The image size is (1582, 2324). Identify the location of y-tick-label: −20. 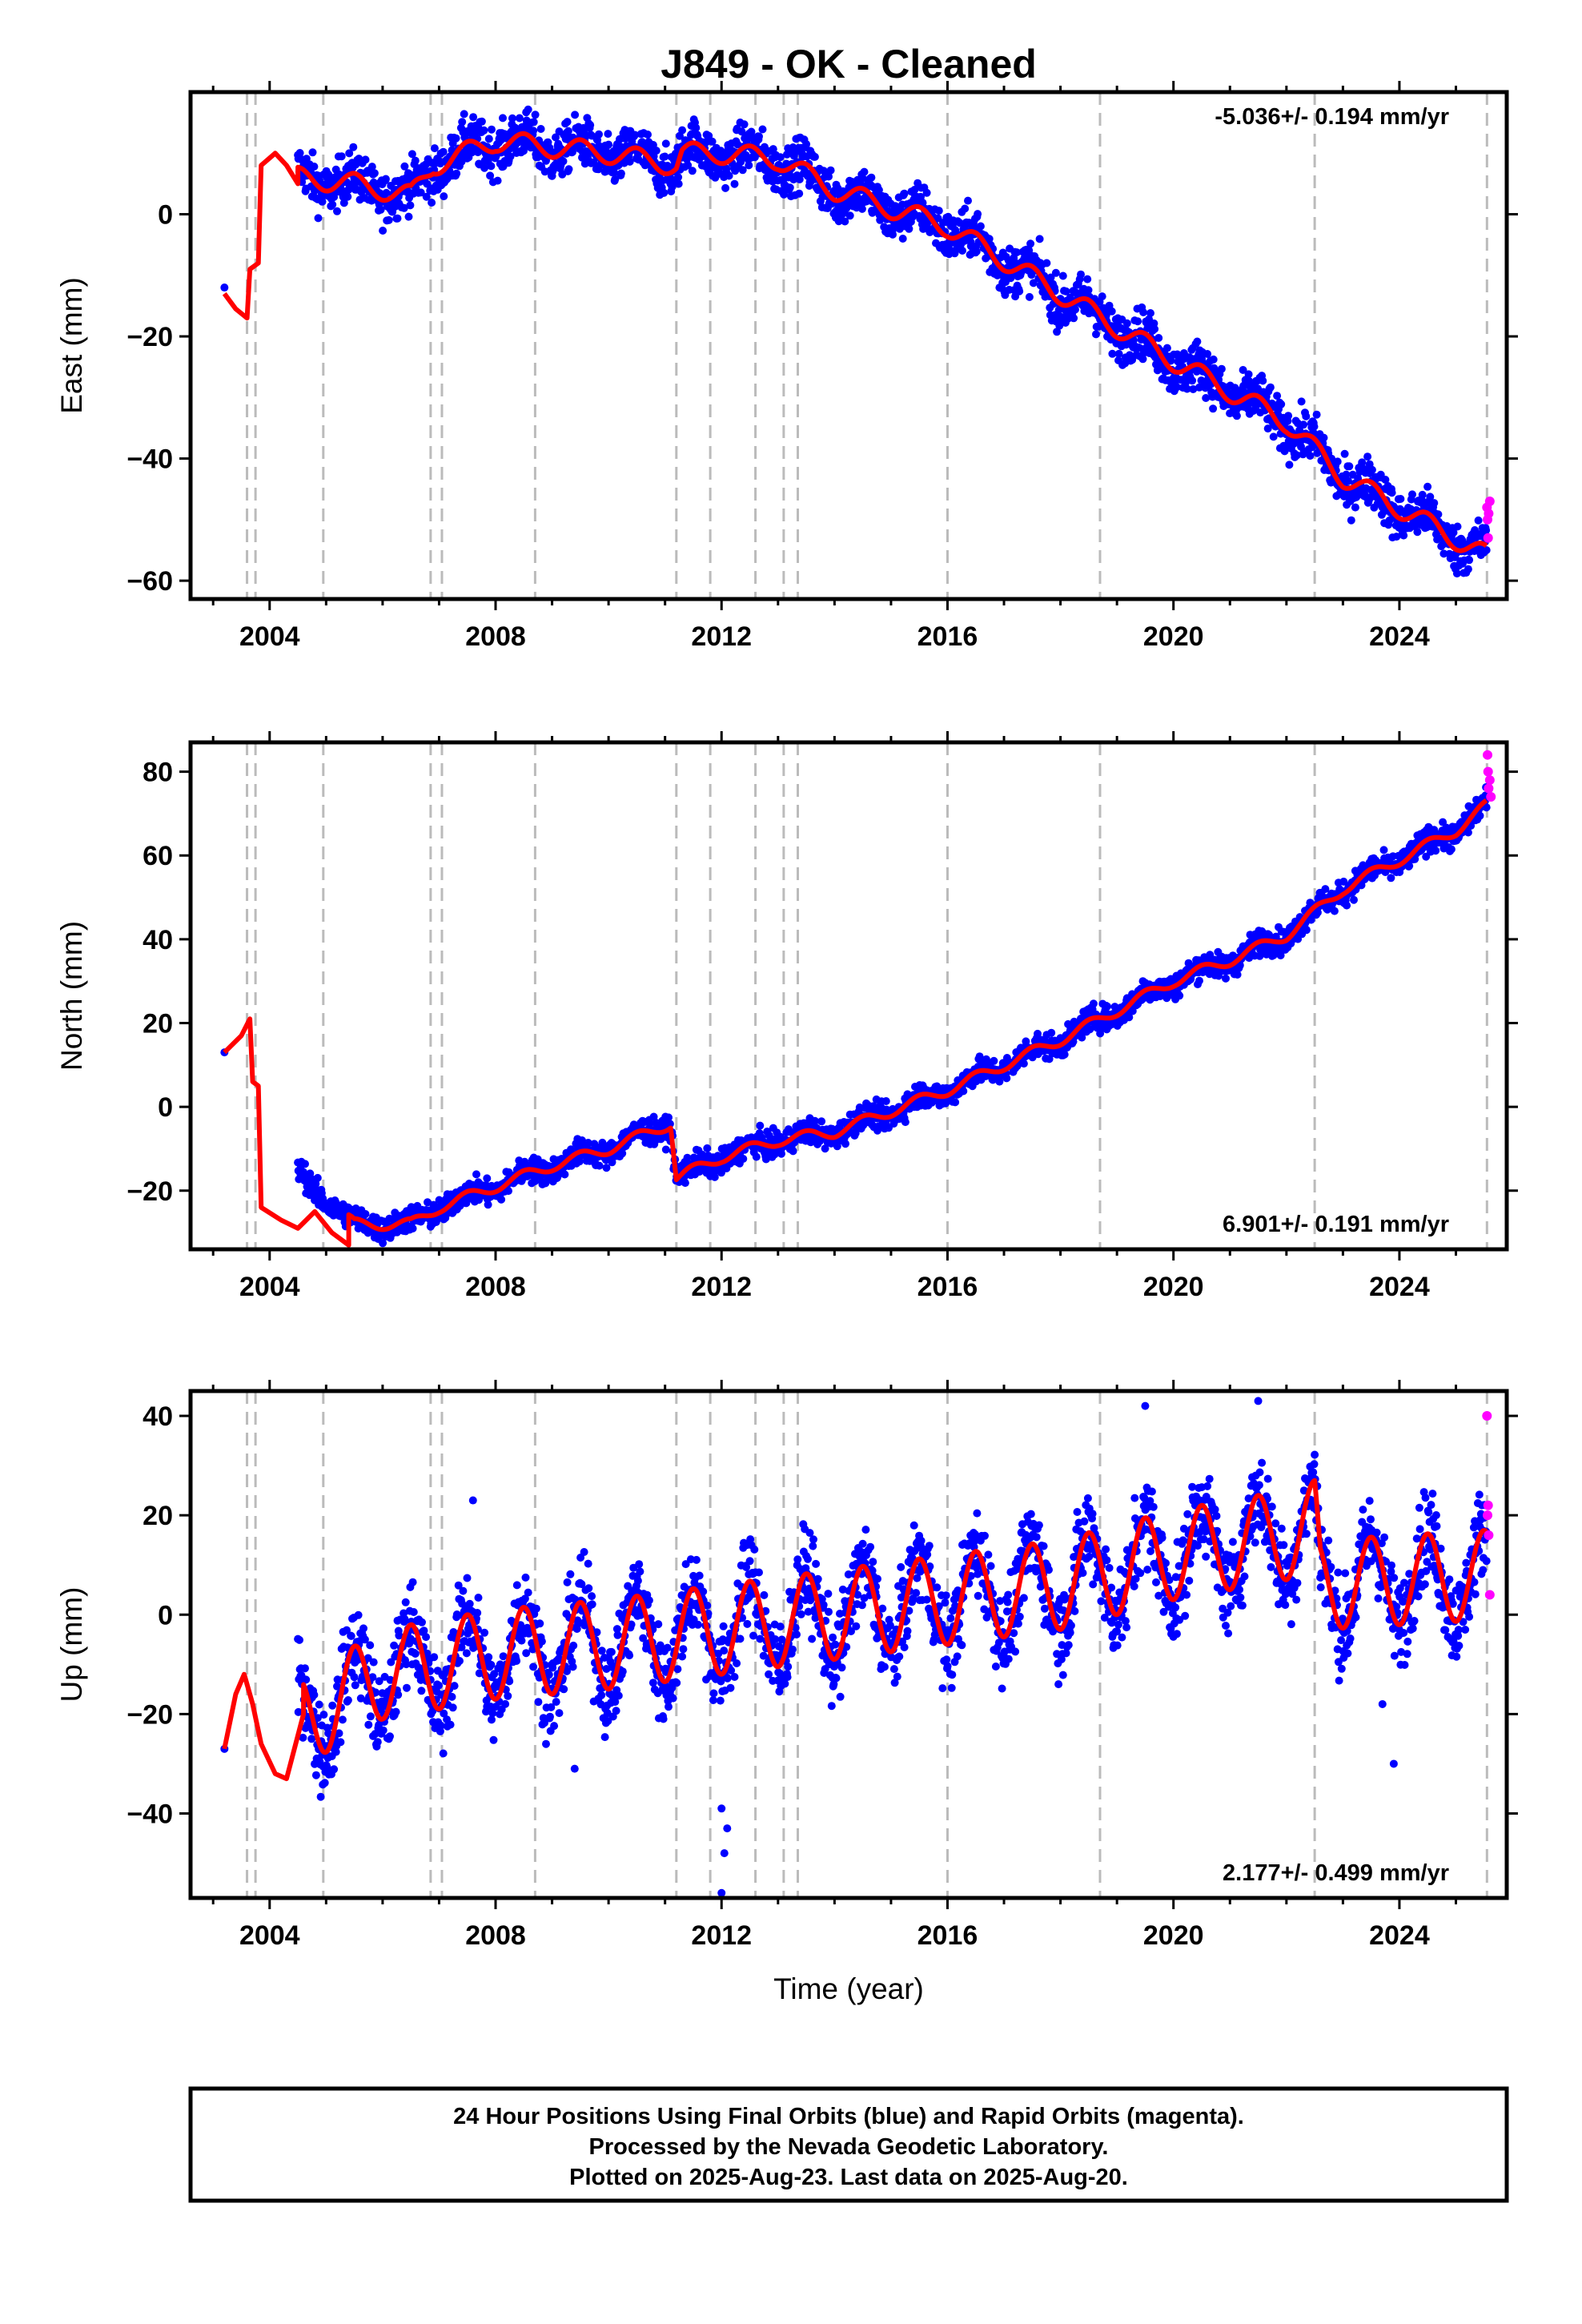
(149, 1191).